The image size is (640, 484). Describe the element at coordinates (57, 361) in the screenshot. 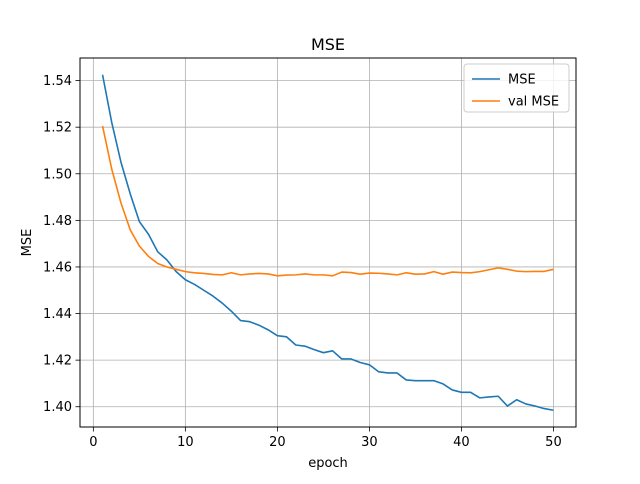

I see `y-tick-label: 1.42` at that location.